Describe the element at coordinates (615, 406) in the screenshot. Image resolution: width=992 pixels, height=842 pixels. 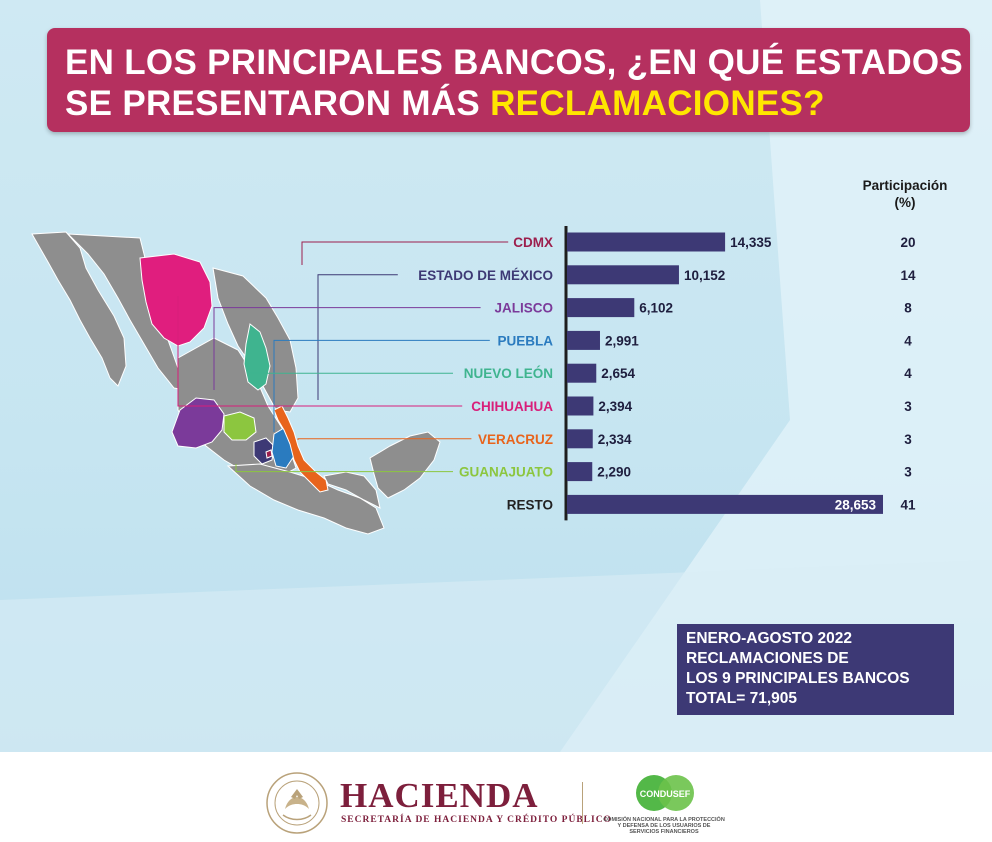
I see `value-label-5: 2,394` at that location.